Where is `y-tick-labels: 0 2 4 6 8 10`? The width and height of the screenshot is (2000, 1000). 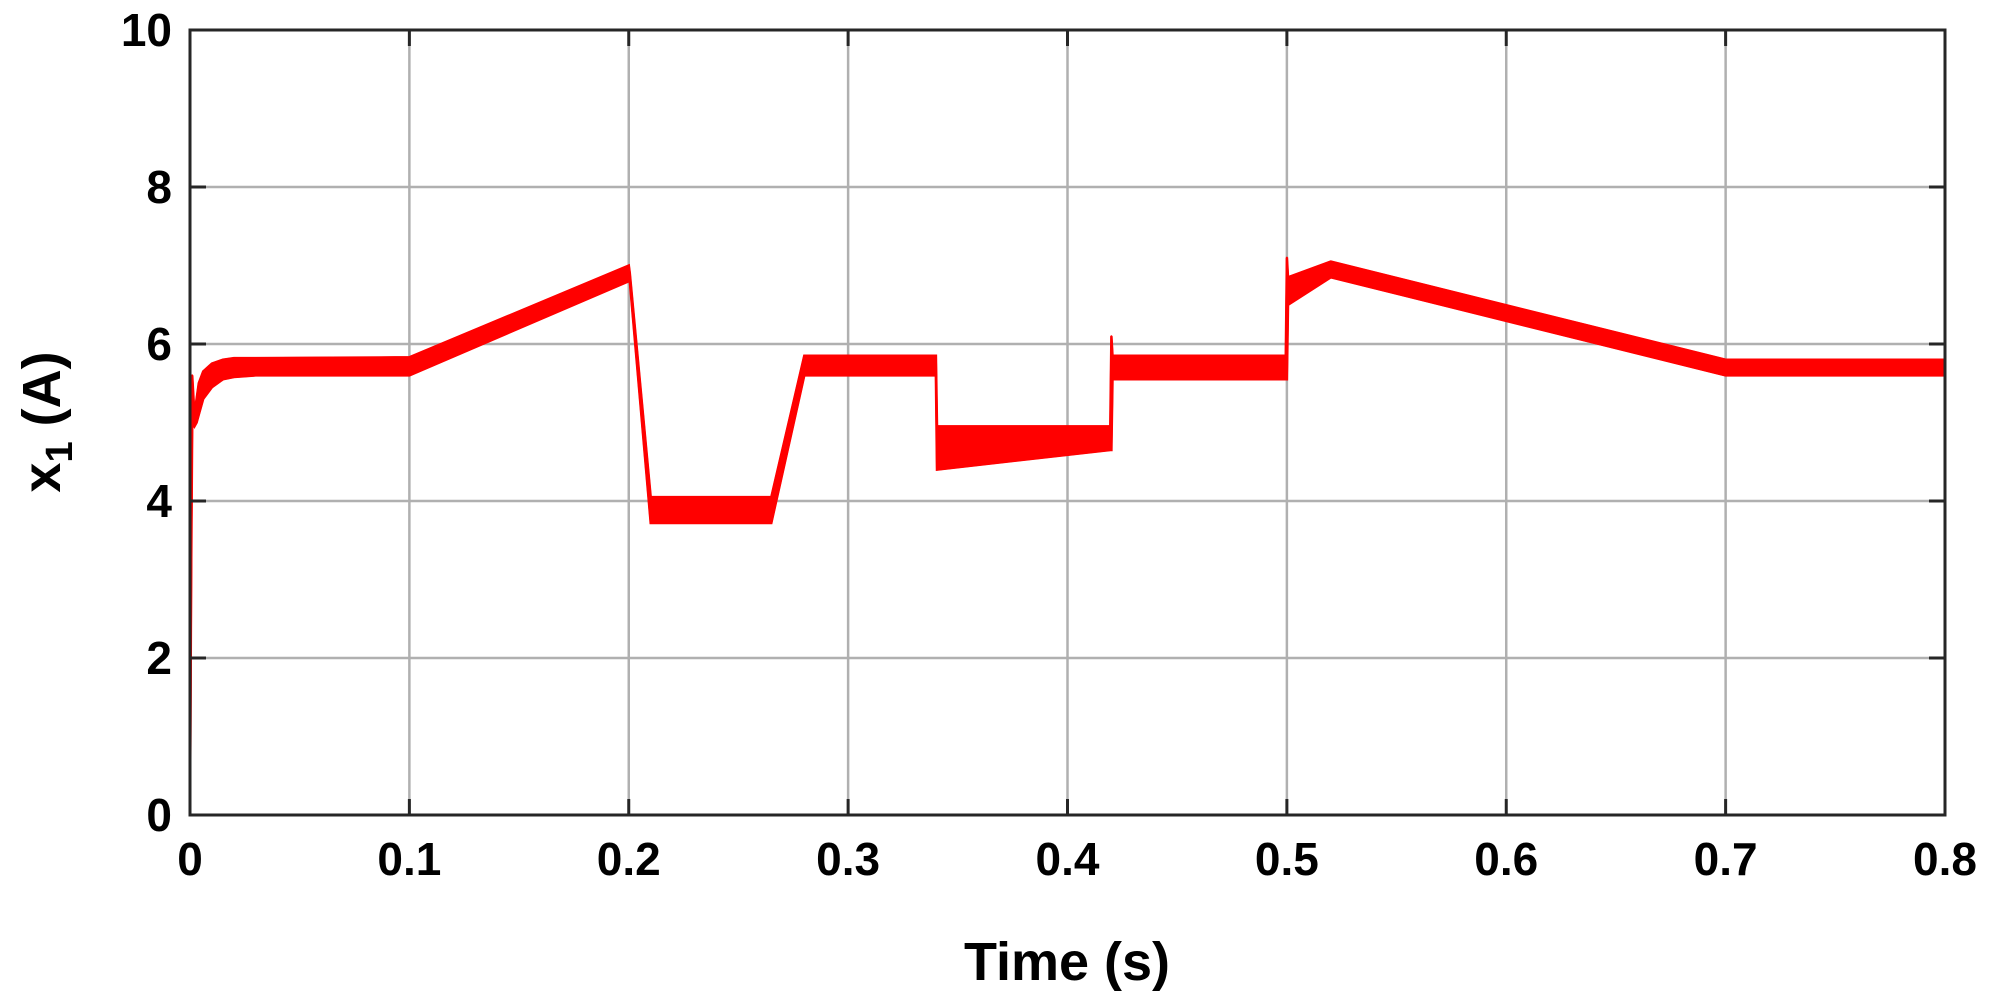
y-tick-labels: 0 2 4 6 8 10 is located at coordinates (147, 422).